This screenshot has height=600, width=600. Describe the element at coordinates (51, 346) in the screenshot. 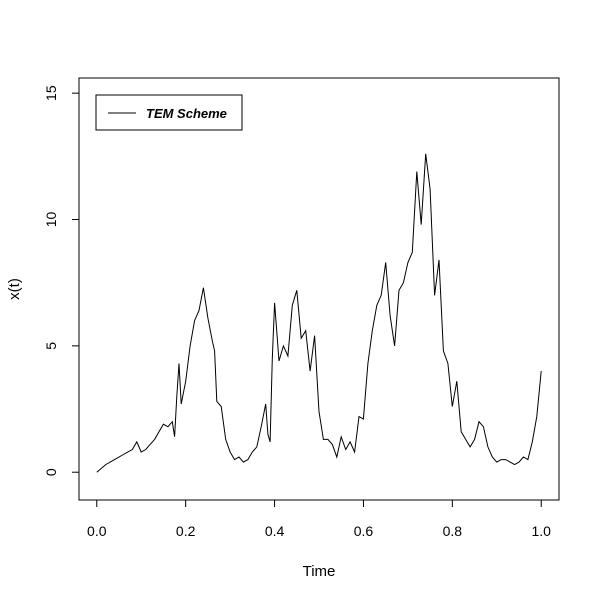

I see `y-tick-label: 5` at that location.